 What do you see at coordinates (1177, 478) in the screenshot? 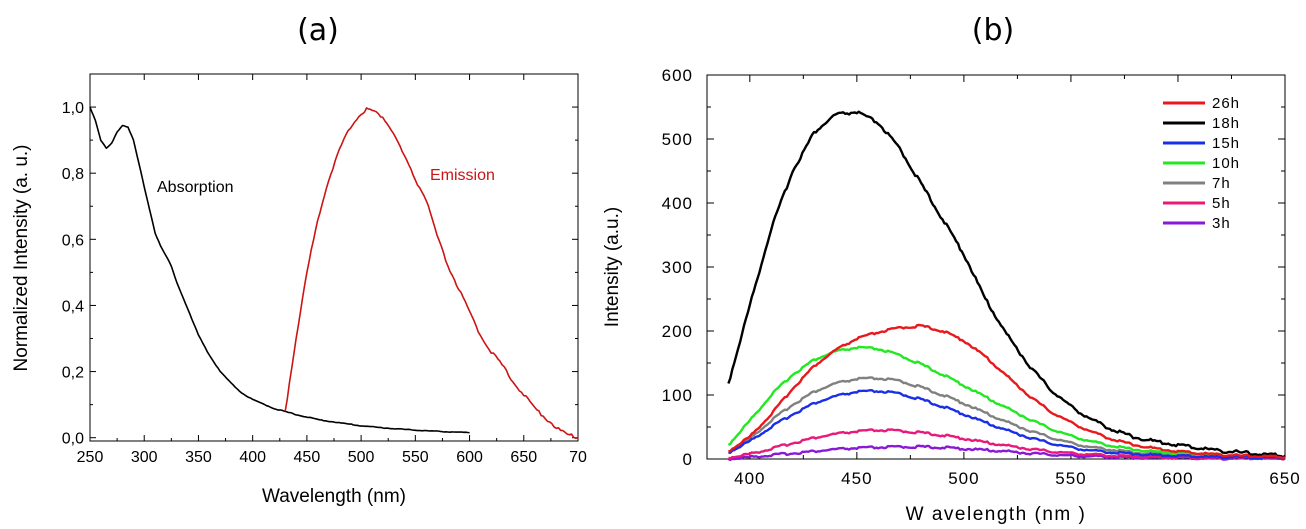
I see `x-tick-label-b: 600` at bounding box center [1177, 478].